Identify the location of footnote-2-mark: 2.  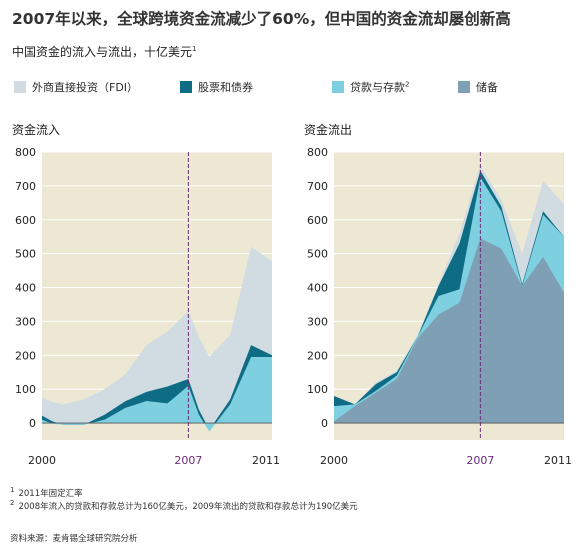
(12, 503).